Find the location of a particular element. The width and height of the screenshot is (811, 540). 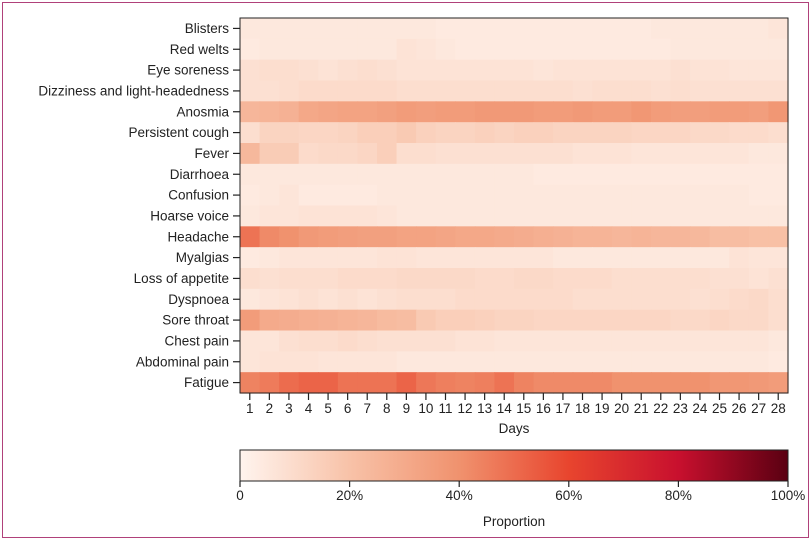

x-tick-label: 18 is located at coordinates (582, 408).